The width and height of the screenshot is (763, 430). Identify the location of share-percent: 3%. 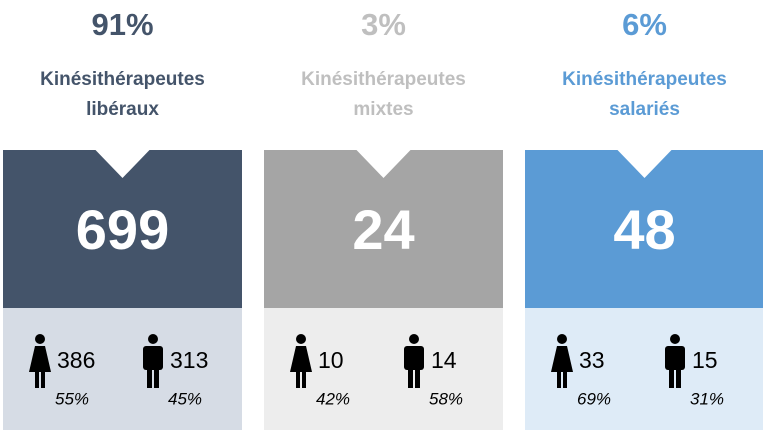
(383, 24).